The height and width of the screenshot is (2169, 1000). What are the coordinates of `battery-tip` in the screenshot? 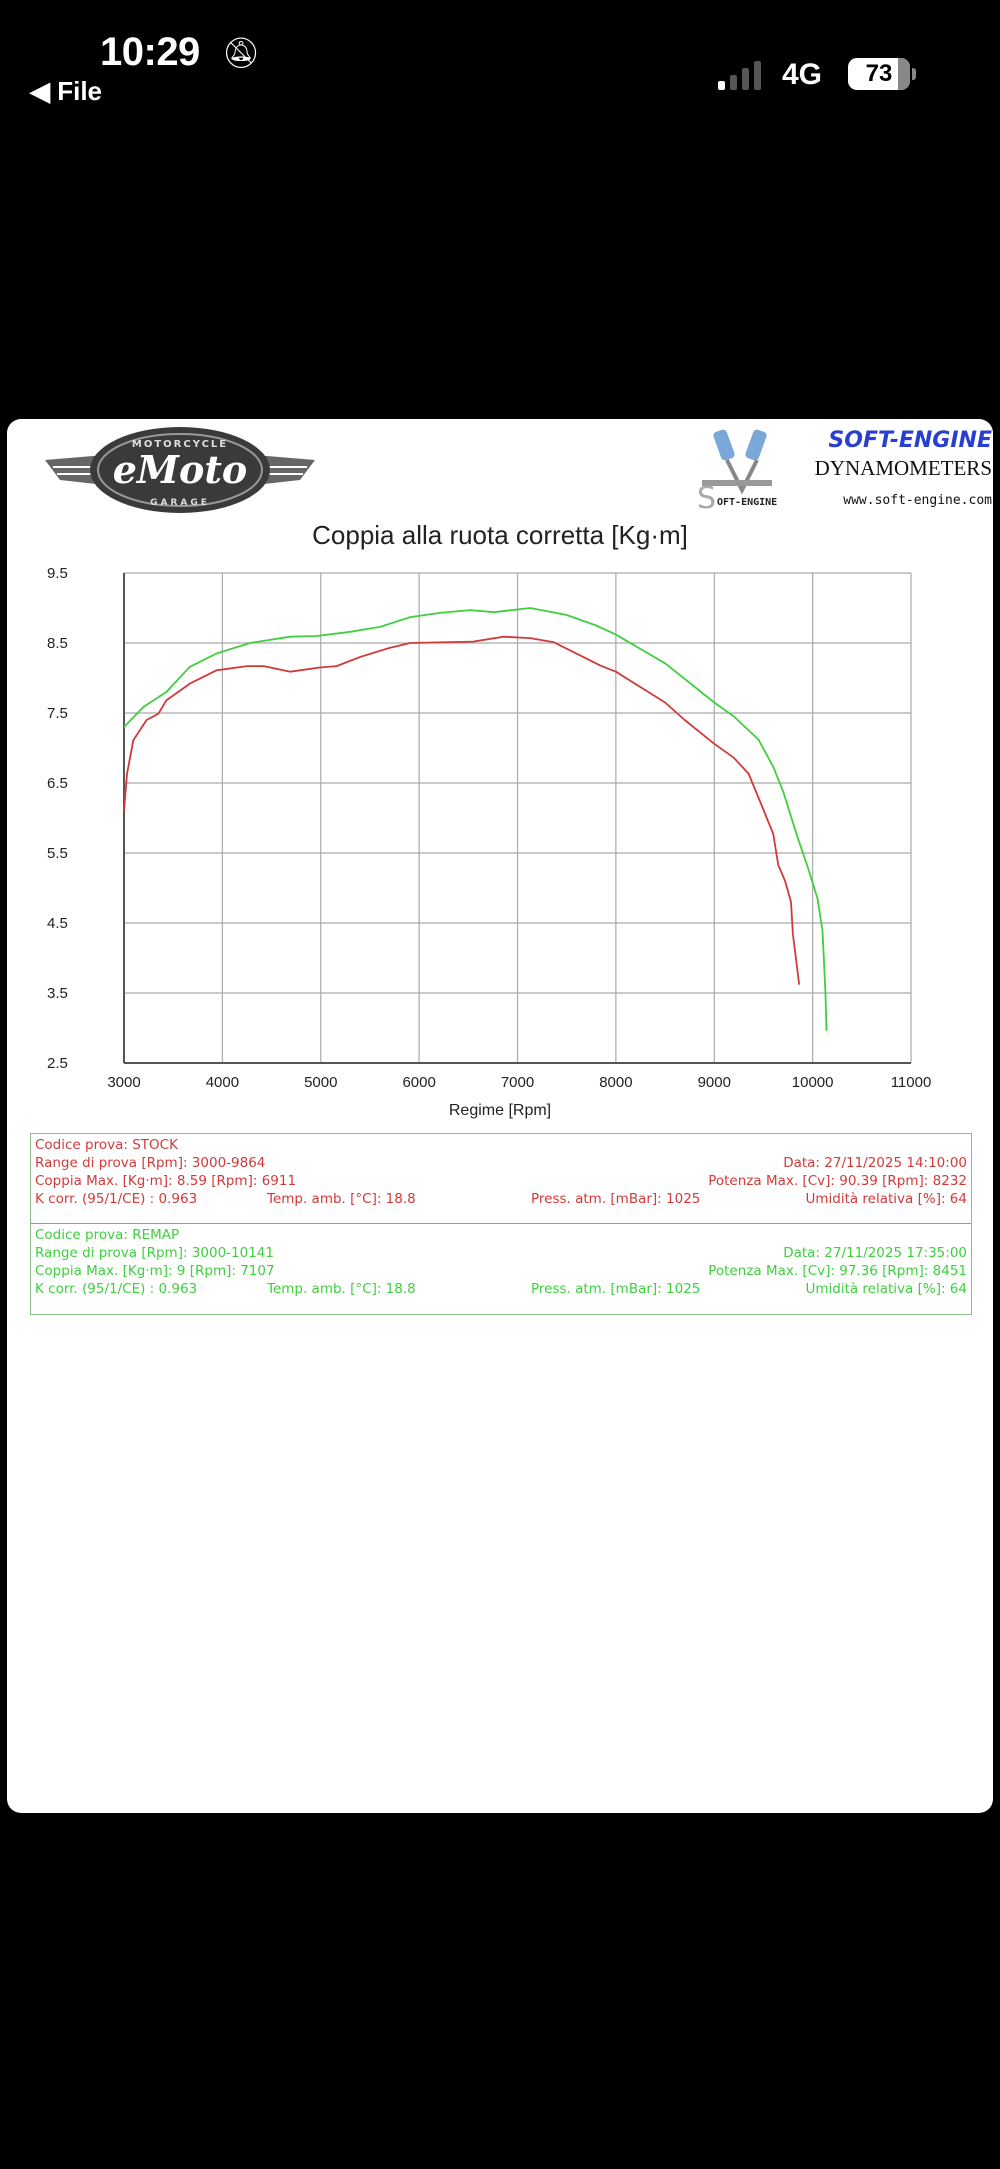 It's located at (914, 74).